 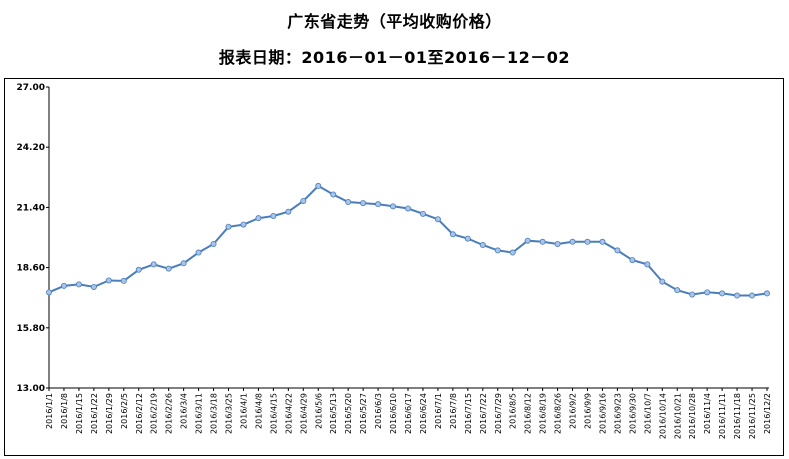 I want to click on x-tick-label: 2016/2/19, so click(x=154, y=413).